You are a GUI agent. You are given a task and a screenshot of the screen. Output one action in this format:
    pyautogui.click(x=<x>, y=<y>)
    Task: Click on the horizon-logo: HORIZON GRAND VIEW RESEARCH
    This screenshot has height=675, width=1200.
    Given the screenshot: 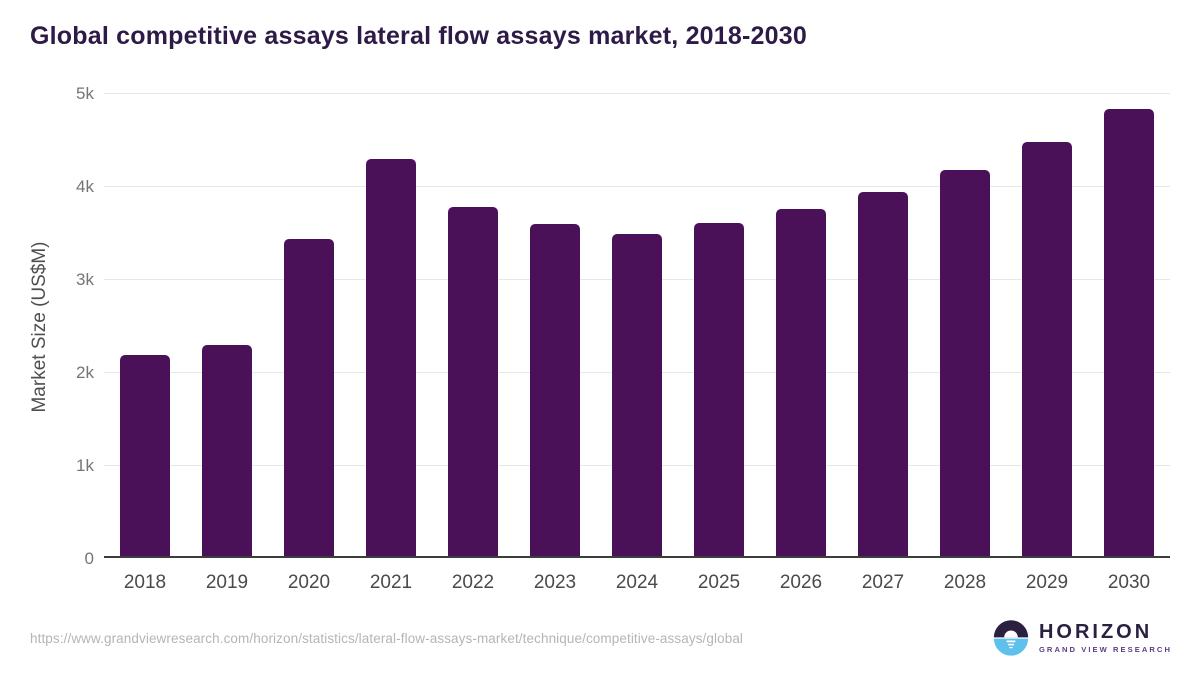 What is the action you would take?
    pyautogui.click(x=1082, y=638)
    